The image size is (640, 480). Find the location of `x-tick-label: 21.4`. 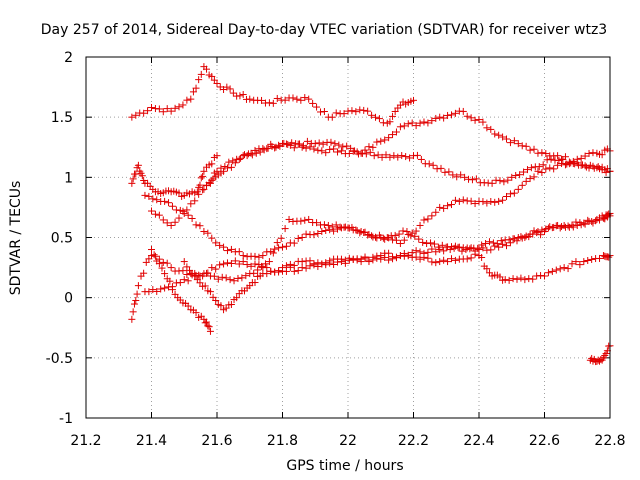

x-tick-label: 21.4 is located at coordinates (151, 441).